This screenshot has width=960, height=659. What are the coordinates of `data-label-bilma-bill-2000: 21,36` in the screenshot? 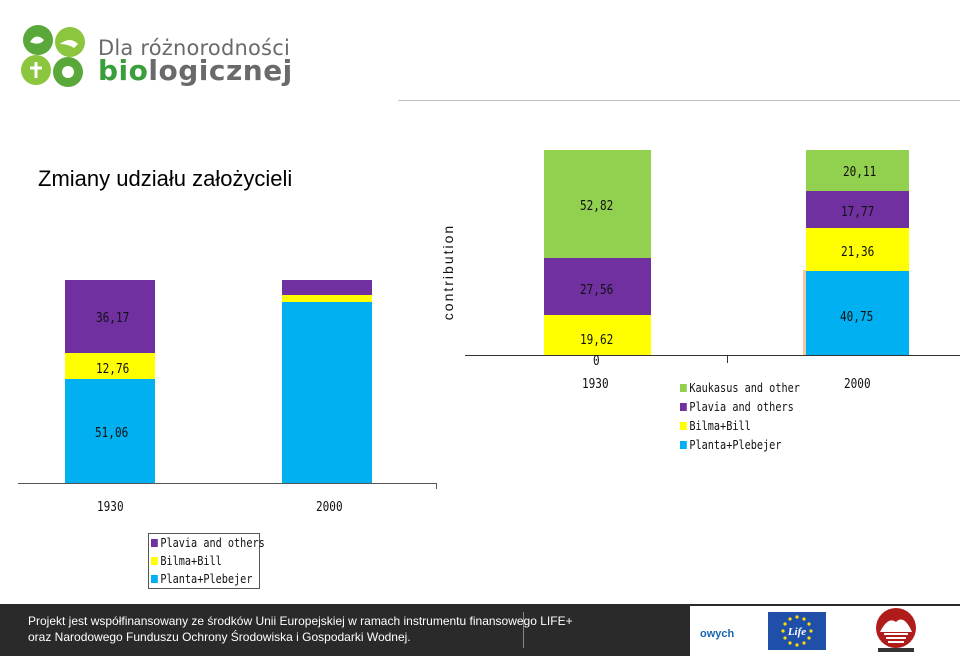 It's located at (858, 252).